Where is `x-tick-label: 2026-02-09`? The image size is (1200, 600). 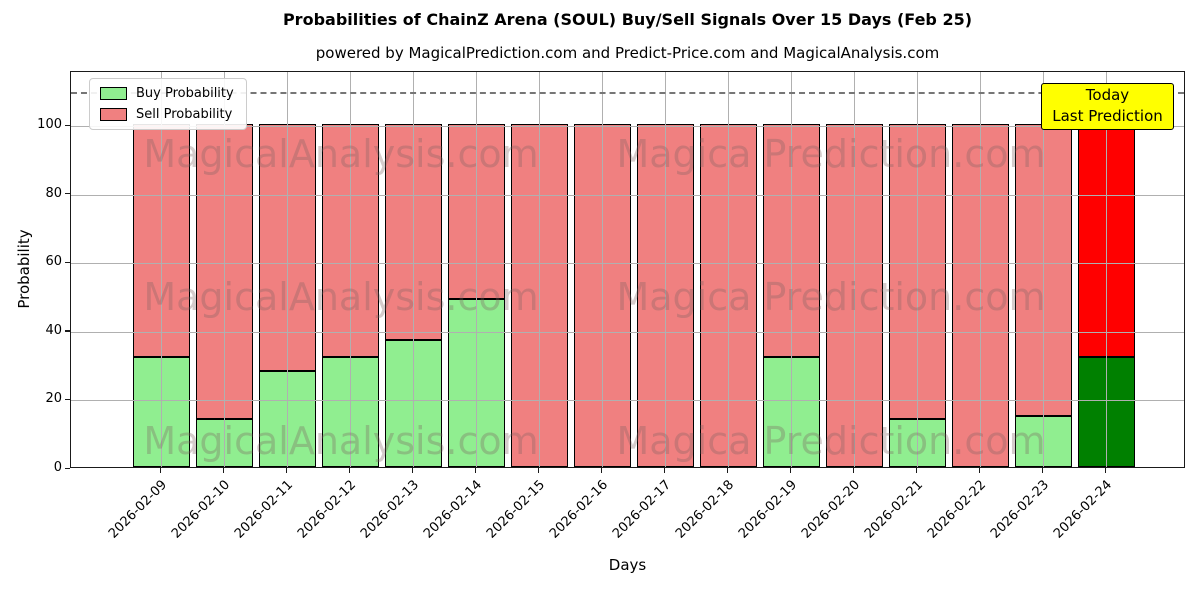 x-tick-label: 2026-02-09 is located at coordinates (138, 509).